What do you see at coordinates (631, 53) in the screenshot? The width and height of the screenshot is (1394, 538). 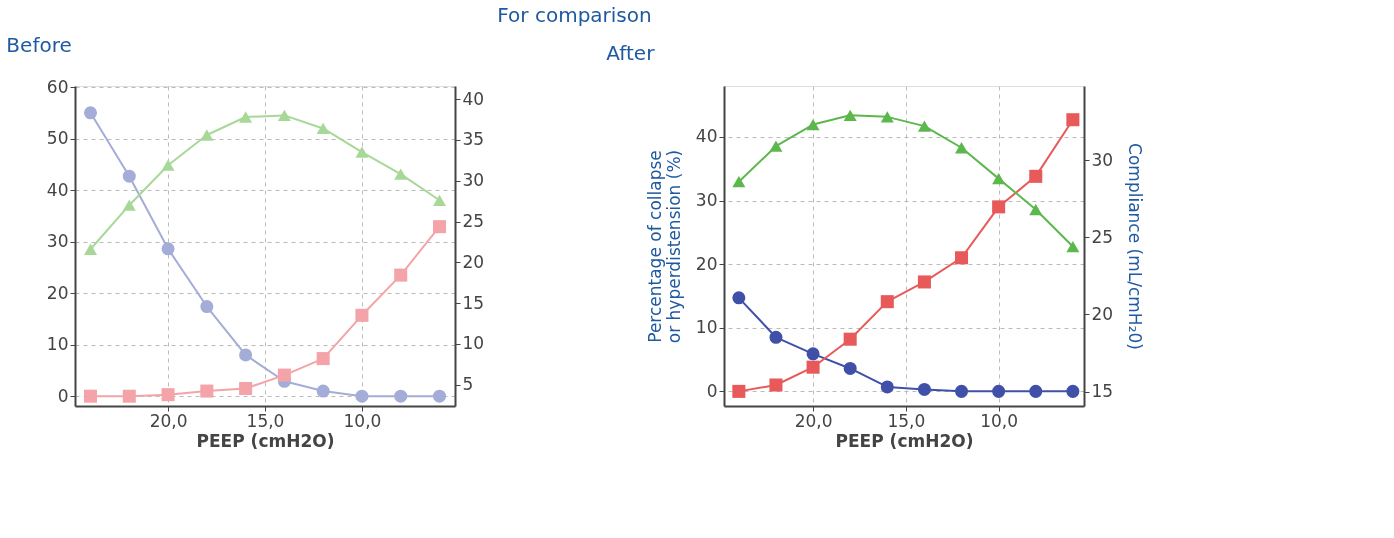 I see `chart-title: After` at bounding box center [631, 53].